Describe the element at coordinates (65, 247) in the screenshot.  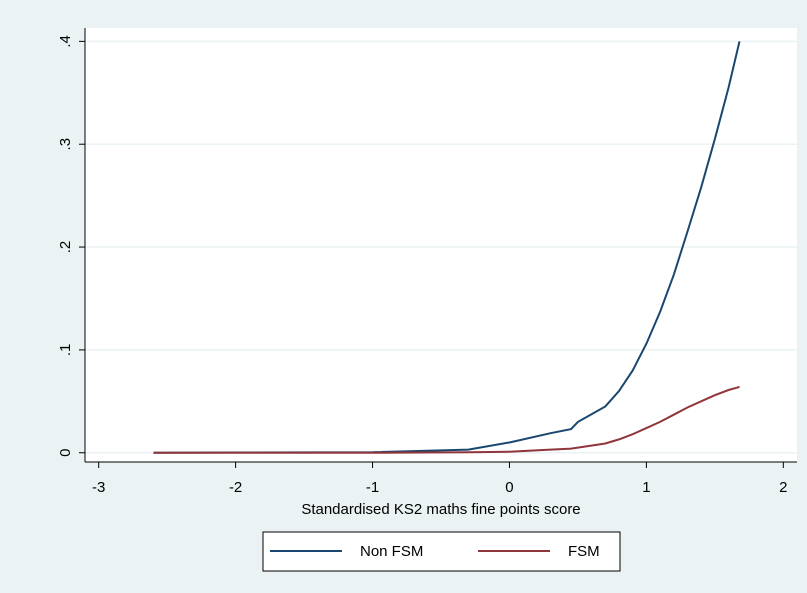
I see `y-tick-label: .2` at that location.